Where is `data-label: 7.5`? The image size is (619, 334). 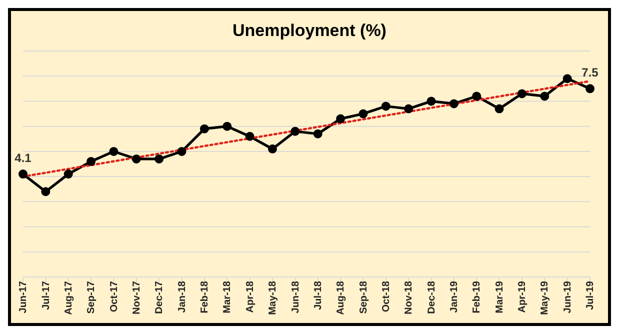
data-label: 7.5 is located at coordinates (590, 73).